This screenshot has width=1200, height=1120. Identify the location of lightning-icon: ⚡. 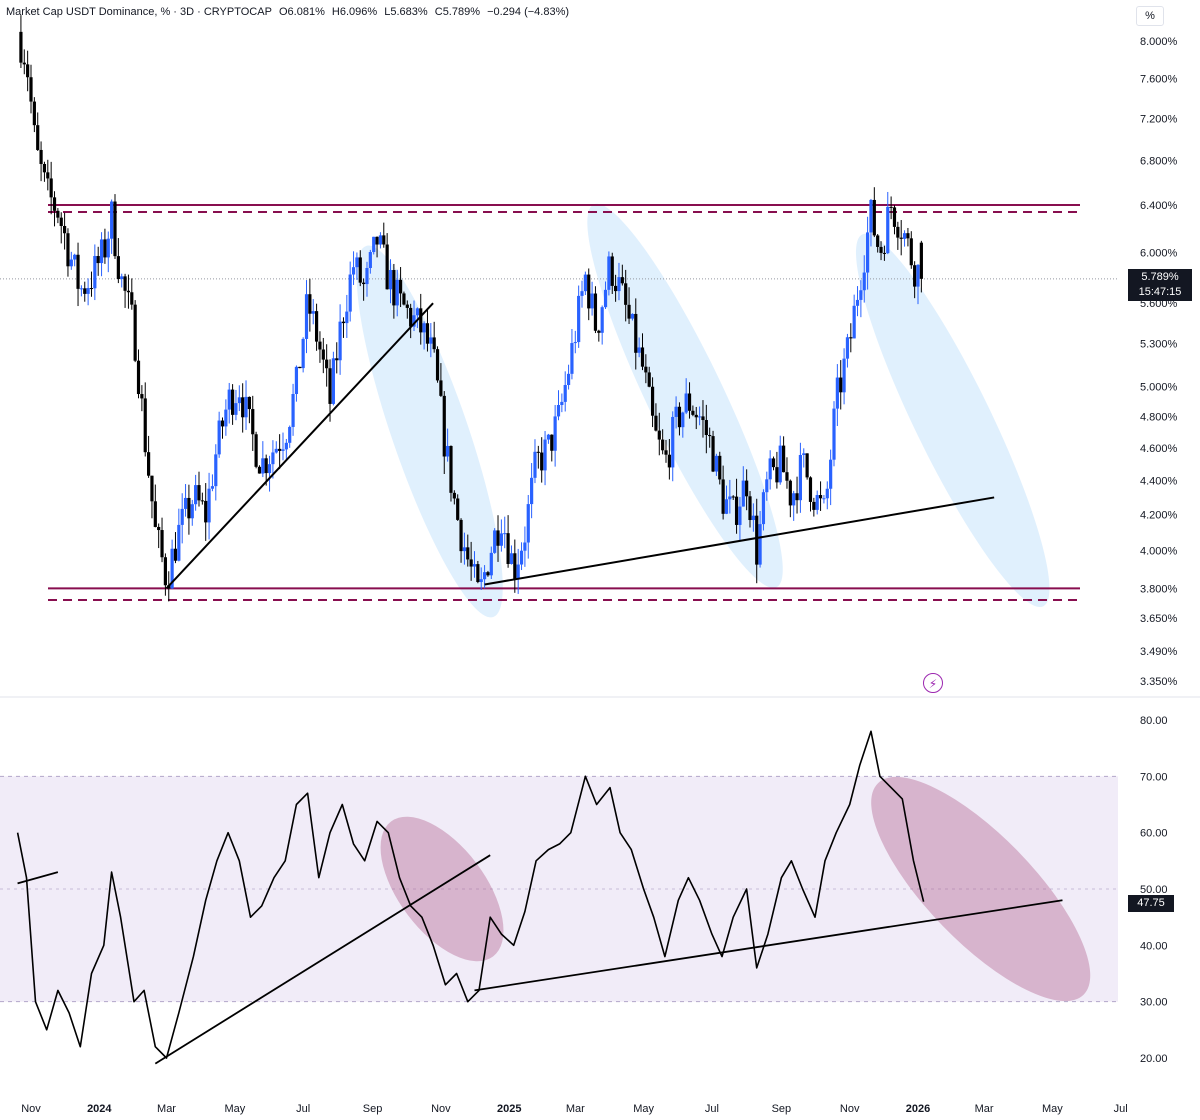
(933, 683).